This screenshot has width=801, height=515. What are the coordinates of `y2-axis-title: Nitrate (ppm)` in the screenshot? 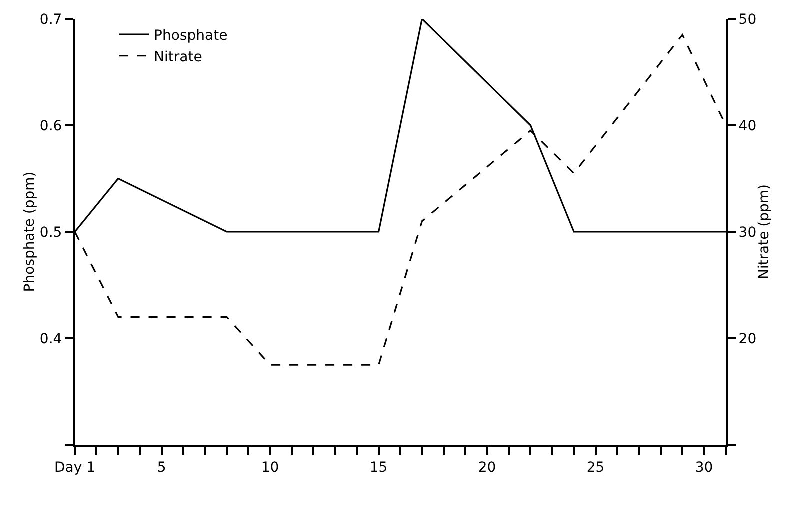 It's located at (764, 232).